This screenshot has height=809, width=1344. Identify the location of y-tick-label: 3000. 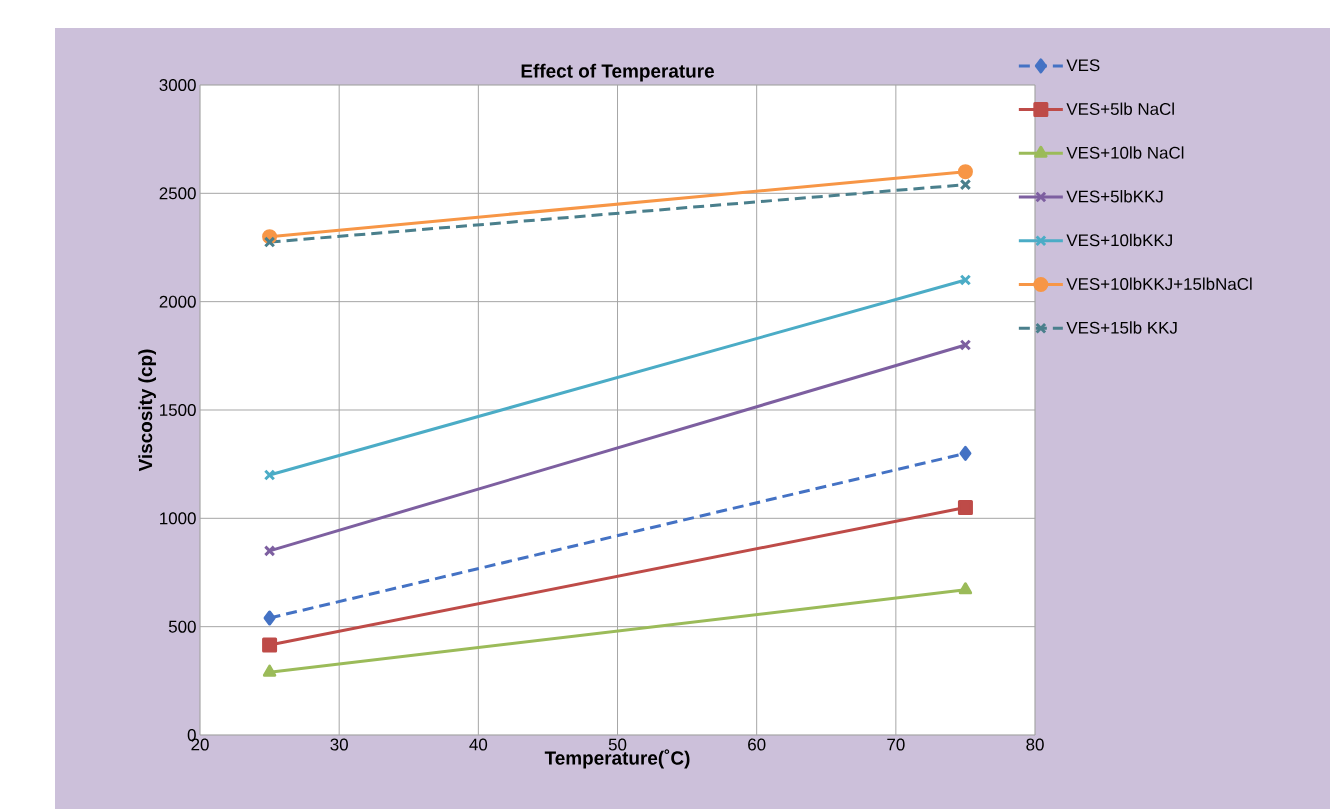
(177, 84).